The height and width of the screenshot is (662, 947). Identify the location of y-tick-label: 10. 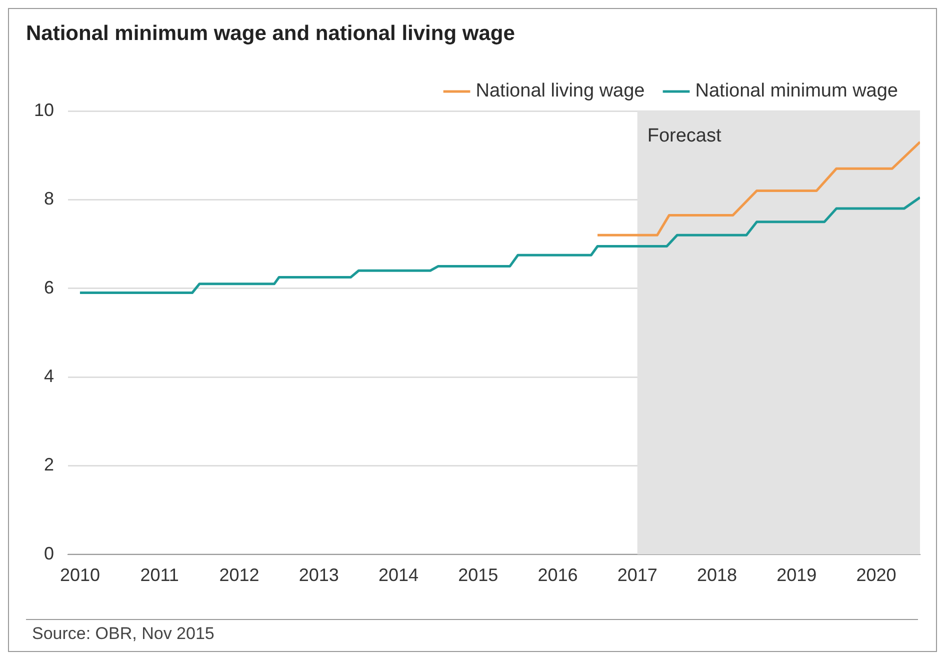
(44, 110).